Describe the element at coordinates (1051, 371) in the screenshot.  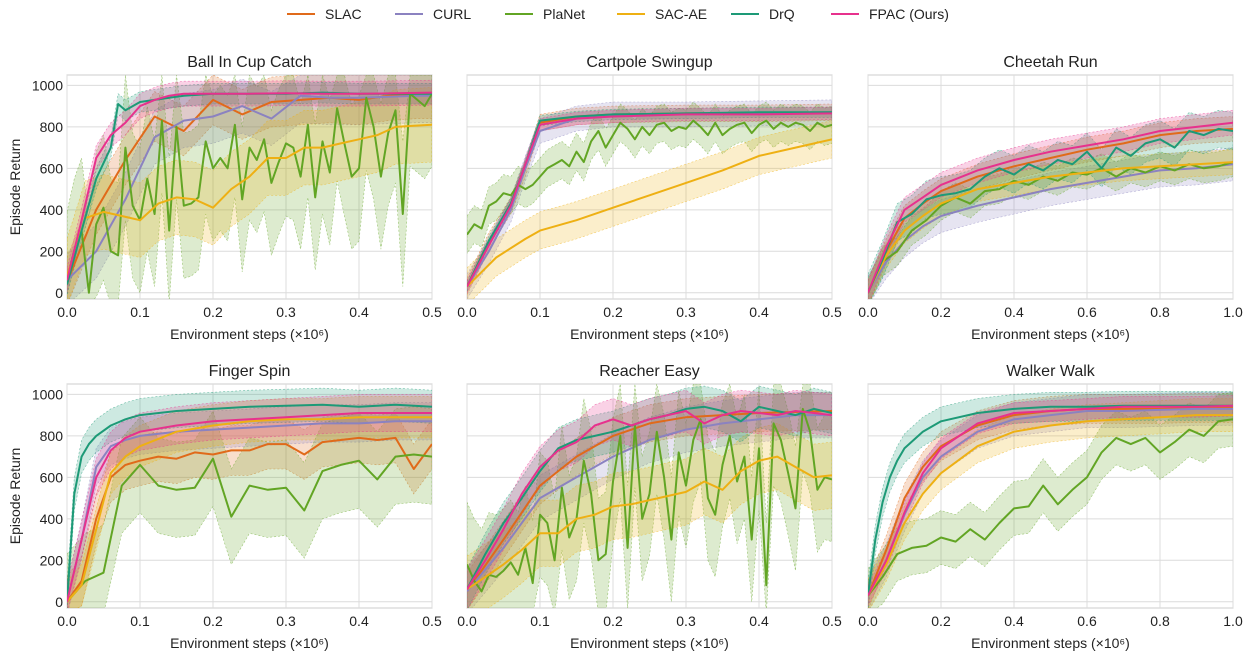
I see `panel-title: Walker Walk` at that location.